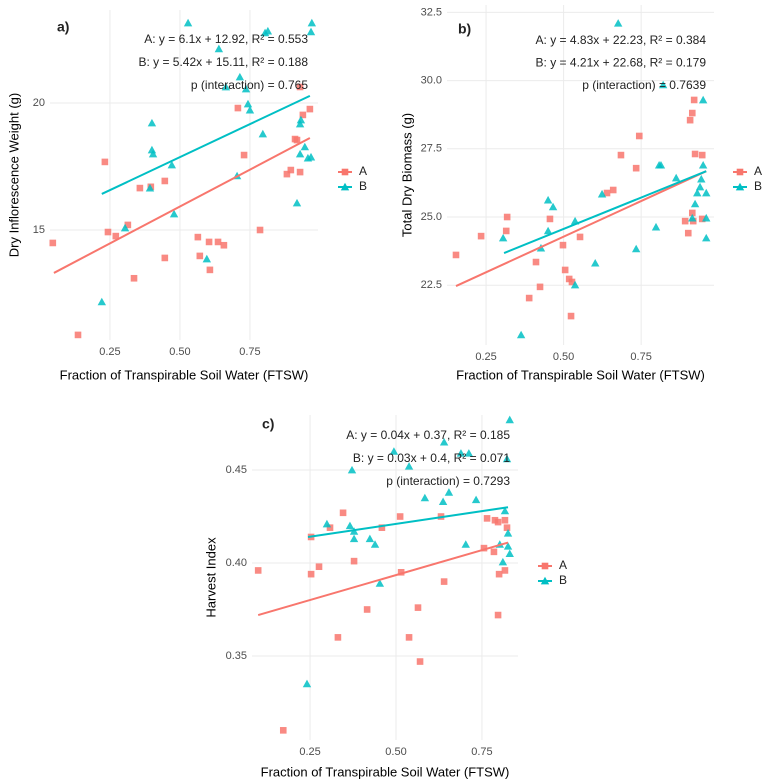 The image size is (776, 783). What do you see at coordinates (448, 481) in the screenshot?
I see `annotation: p (interaction) = 0.7293` at bounding box center [448, 481].